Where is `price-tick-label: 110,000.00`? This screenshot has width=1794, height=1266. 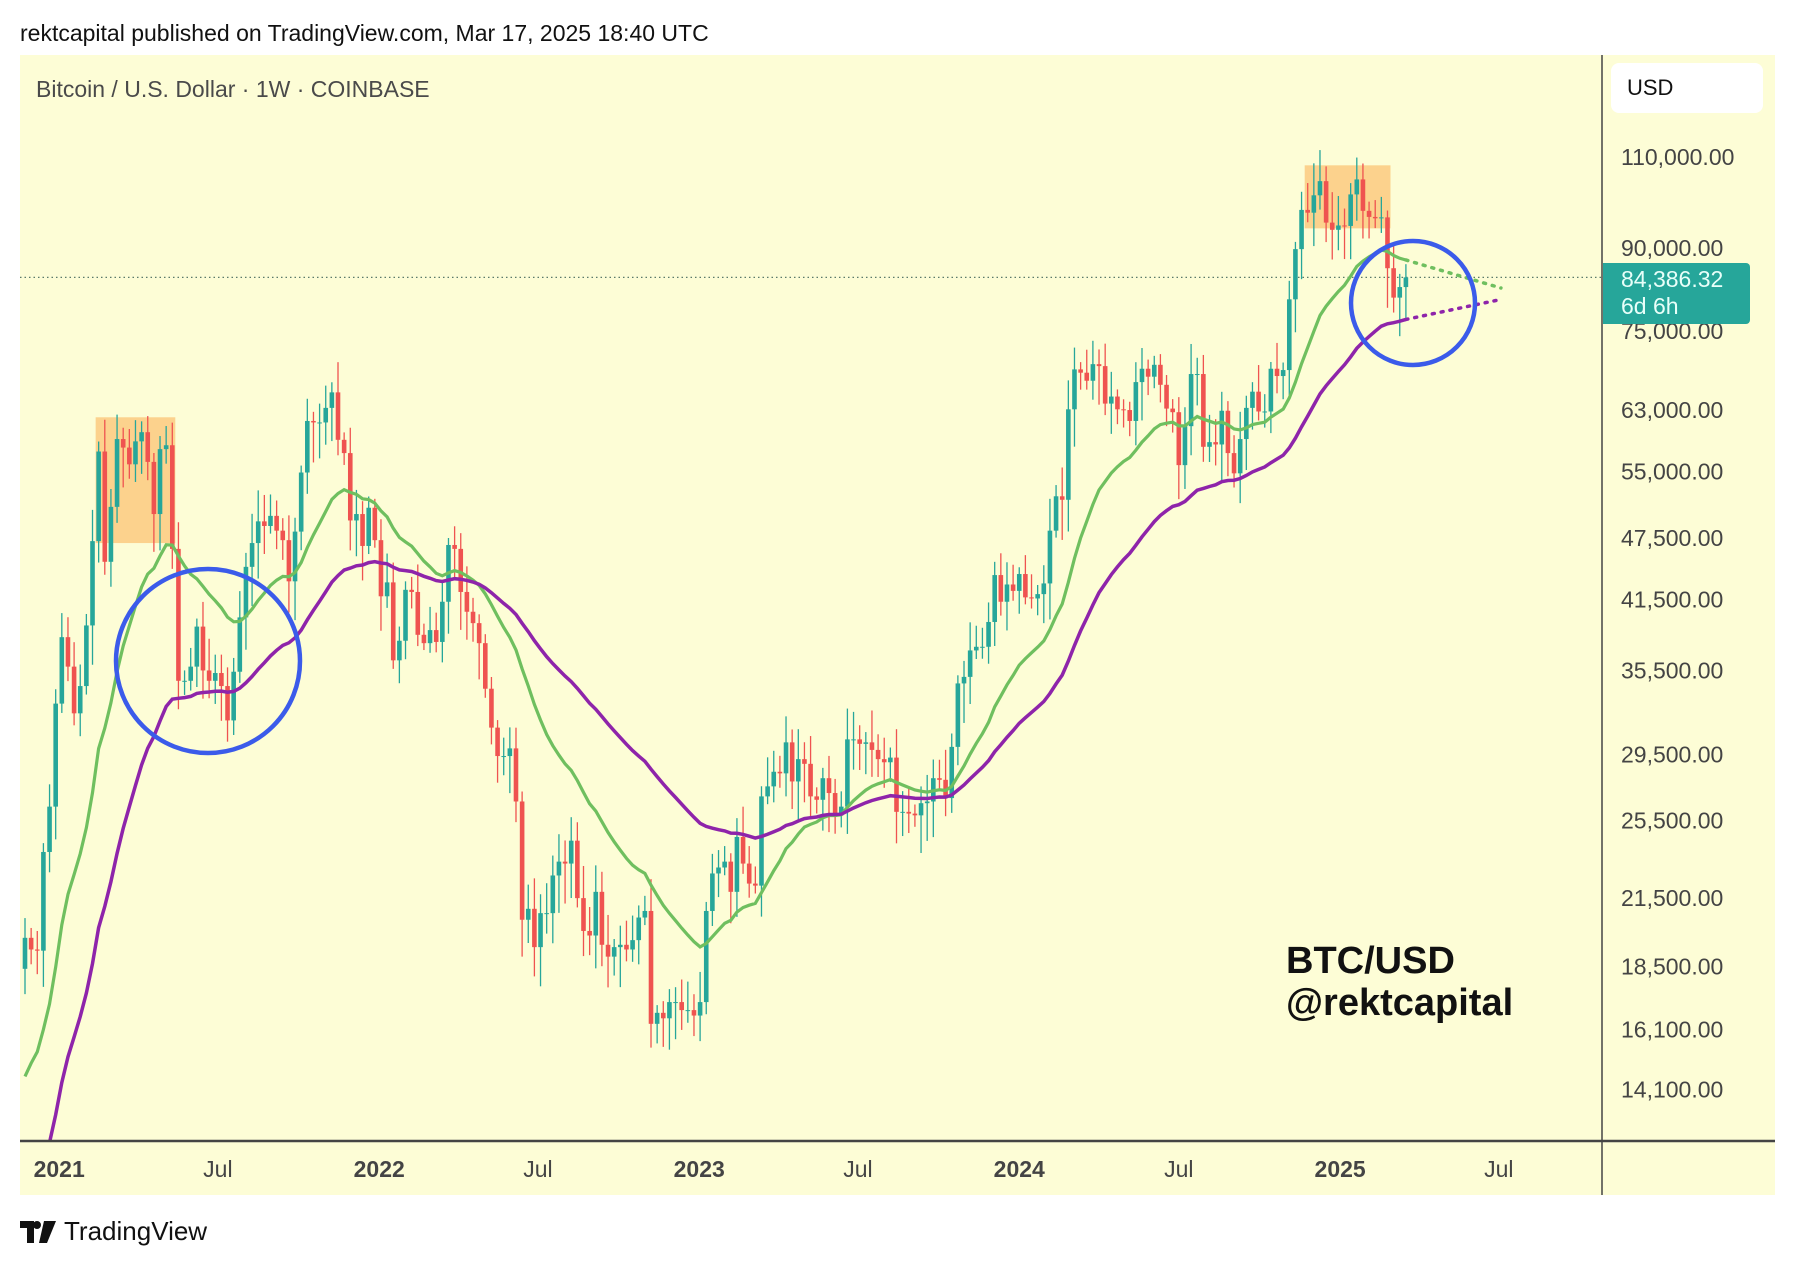
price-tick-label: 110,000.00 is located at coordinates (1677, 157).